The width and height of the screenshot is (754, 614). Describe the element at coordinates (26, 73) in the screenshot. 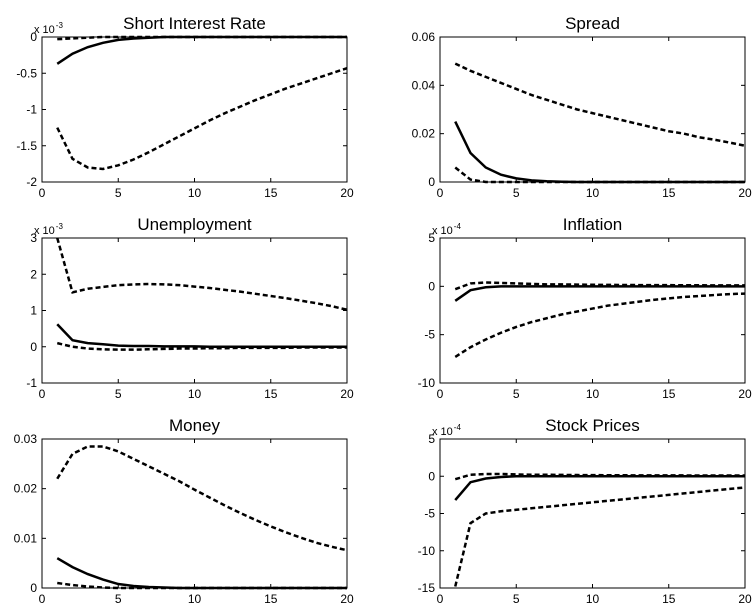

I see `y-tick-label: -0.5` at that location.